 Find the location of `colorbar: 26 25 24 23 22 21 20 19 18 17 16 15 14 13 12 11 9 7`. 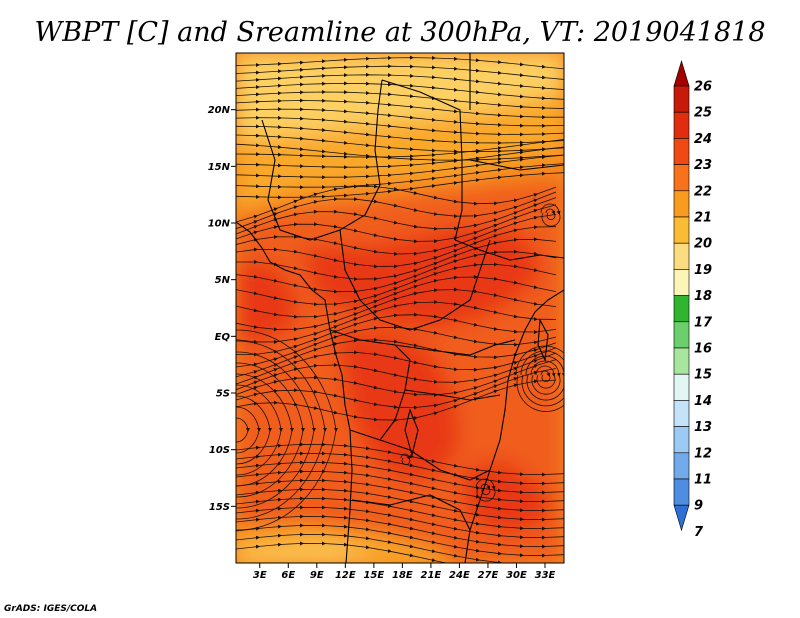

colorbar: 26 25 24 23 22 21 20 19 18 17 16 15 14 13 12 11 9 7 is located at coordinates (693, 299).